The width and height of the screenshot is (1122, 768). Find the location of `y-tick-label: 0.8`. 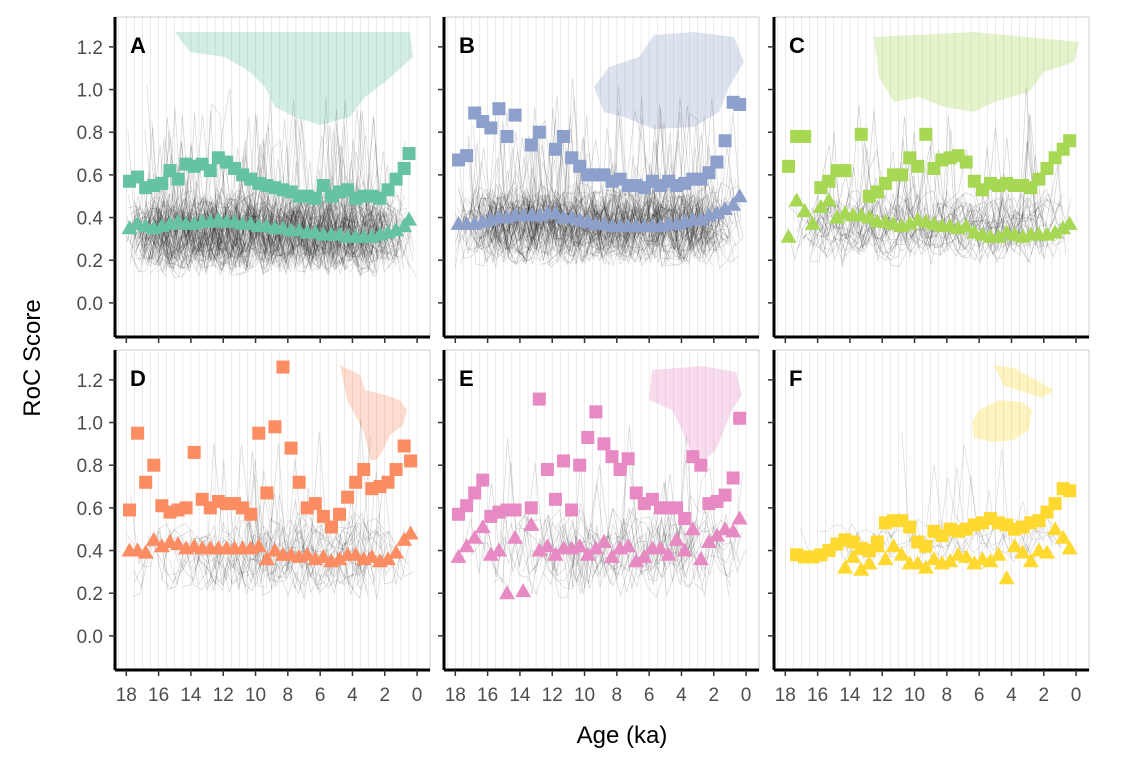

y-tick-label: 0.8 is located at coordinates (90, 133).